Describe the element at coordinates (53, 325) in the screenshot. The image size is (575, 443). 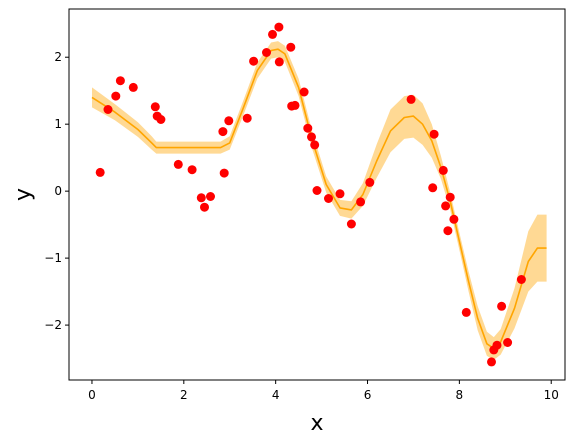
I see `y-tick-label: −2` at that location.